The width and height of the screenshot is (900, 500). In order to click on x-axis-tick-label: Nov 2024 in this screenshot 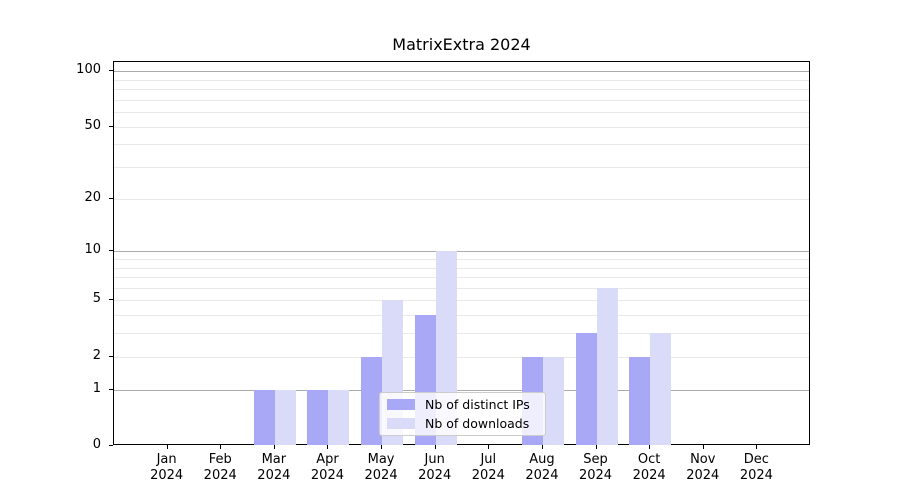, I will do `click(703, 467)`.